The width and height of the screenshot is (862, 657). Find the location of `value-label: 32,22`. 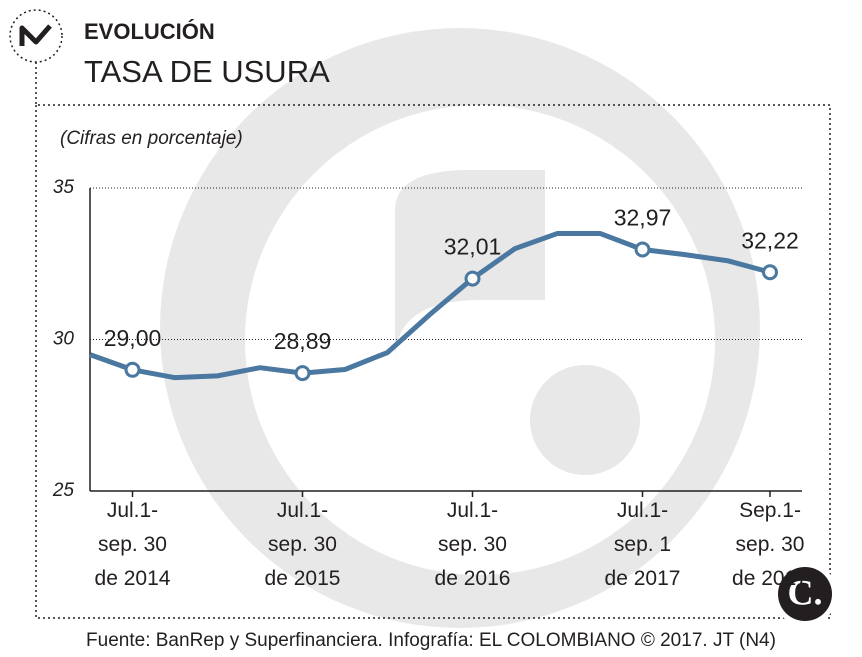

value-label: 32,22 is located at coordinates (770, 240).